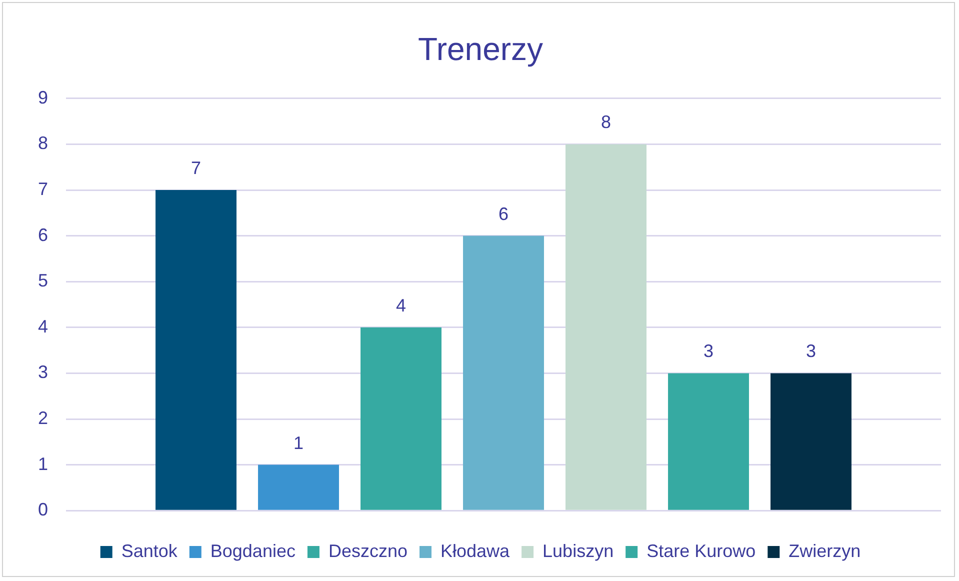 This screenshot has width=959, height=581. Describe the element at coordinates (196, 168) in the screenshot. I see `data-label: 7` at that location.